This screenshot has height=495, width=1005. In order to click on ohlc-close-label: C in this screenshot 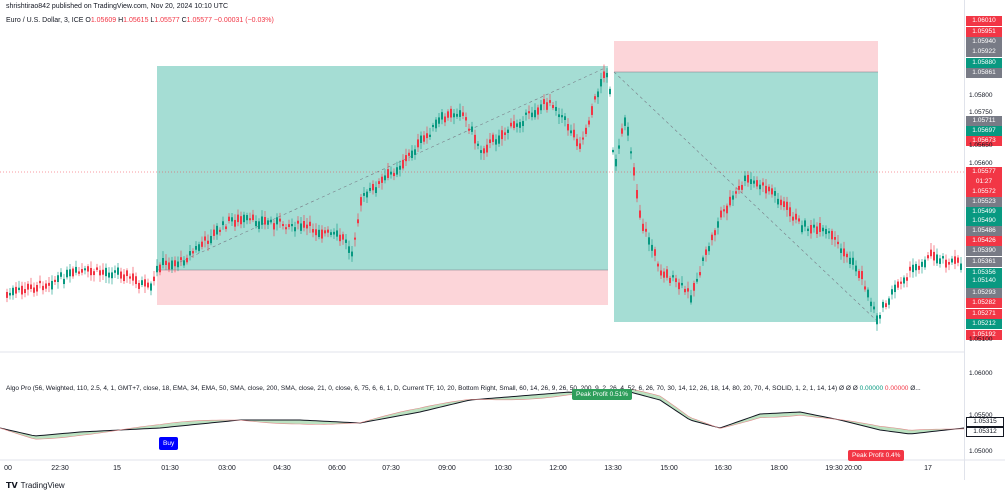, I will do `click(184, 20)`.